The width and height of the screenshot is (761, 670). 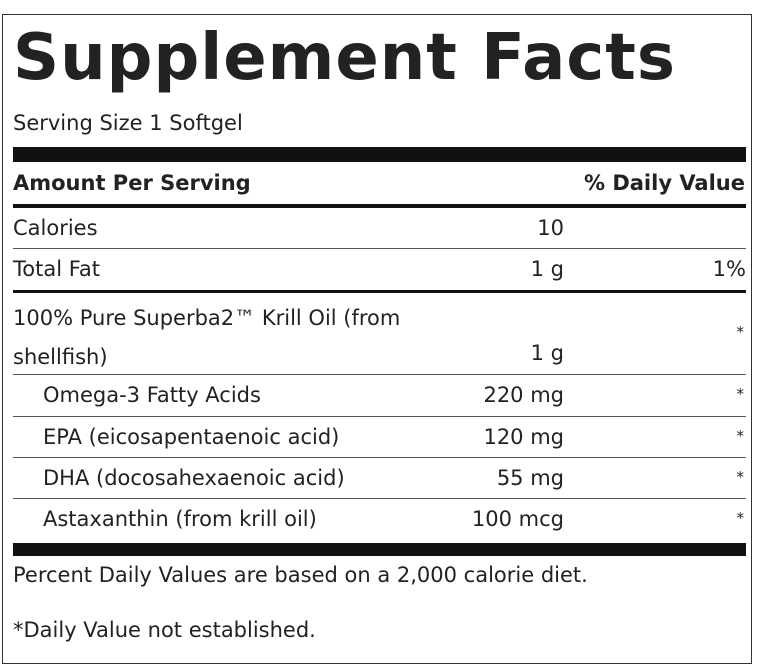 I want to click on amount: 55 mg, so click(x=530, y=478).